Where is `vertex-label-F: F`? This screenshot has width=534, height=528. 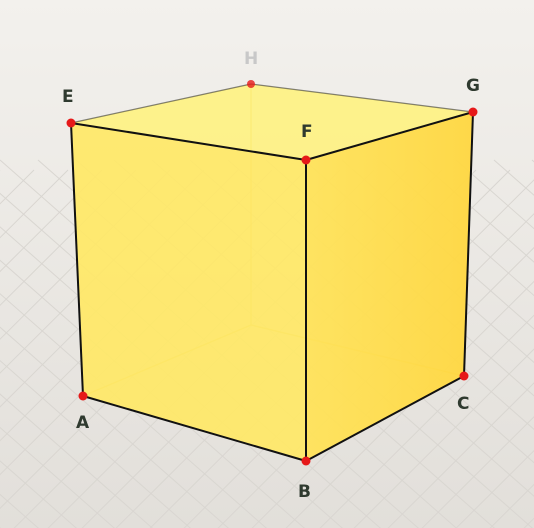 vertex-label-F: F is located at coordinates (307, 132).